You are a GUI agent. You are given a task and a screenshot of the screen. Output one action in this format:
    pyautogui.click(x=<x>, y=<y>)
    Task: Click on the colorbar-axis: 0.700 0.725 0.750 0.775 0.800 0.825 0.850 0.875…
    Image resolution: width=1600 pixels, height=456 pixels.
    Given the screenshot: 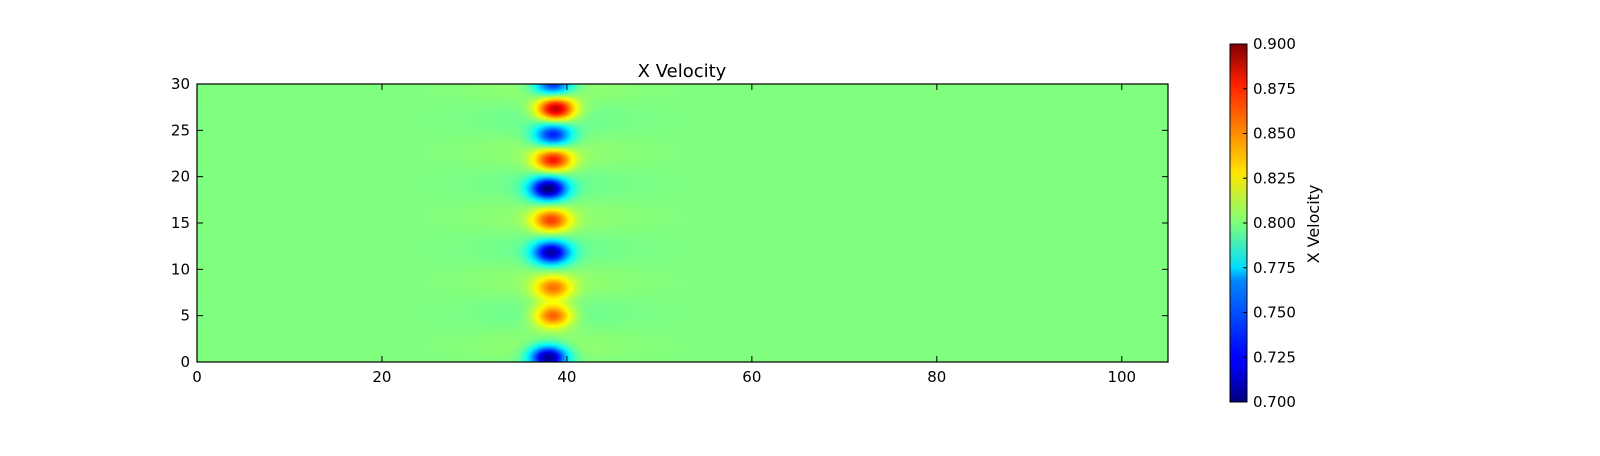 What is the action you would take?
    pyautogui.click(x=1269, y=223)
    